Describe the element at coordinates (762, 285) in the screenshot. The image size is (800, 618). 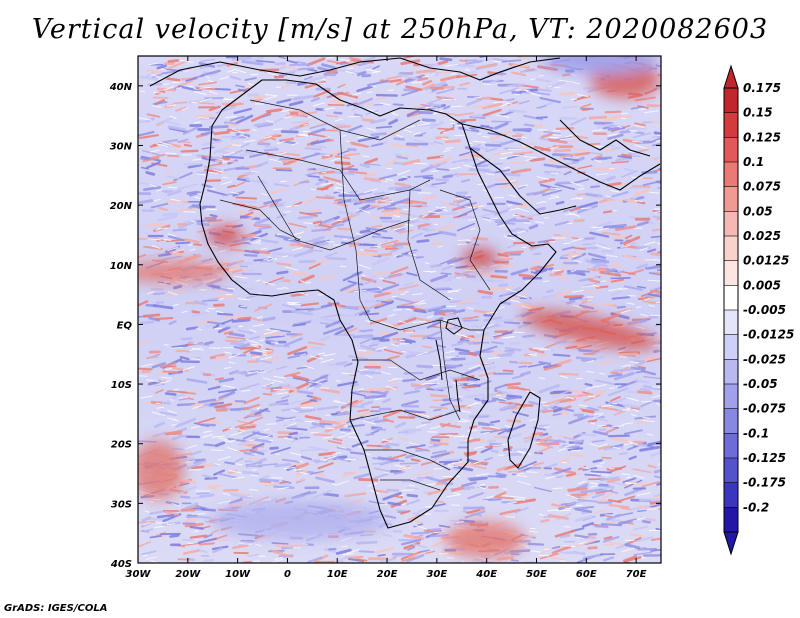
I see `colorbar-label: 0.005` at that location.